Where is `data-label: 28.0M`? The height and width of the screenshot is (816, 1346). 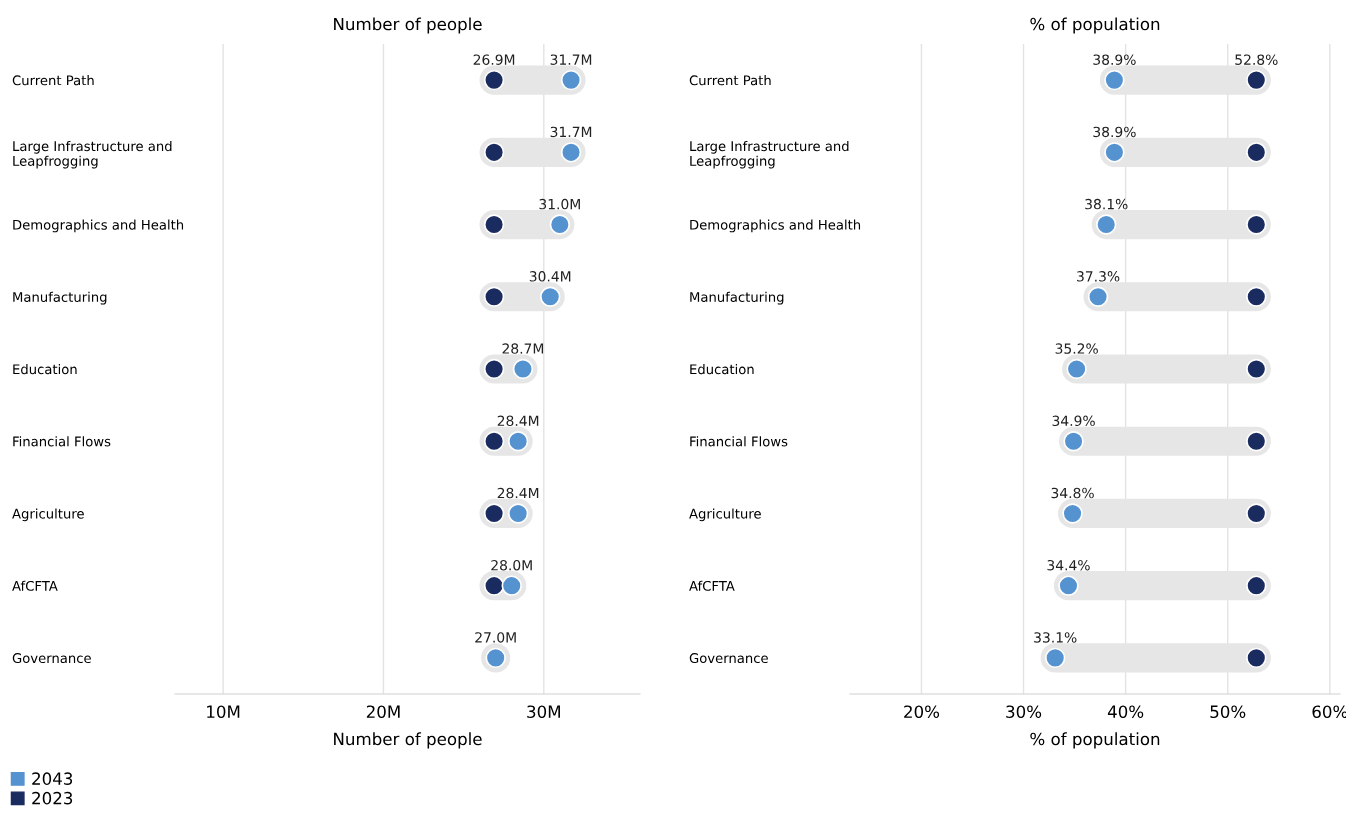 data-label: 28.0M is located at coordinates (511, 565).